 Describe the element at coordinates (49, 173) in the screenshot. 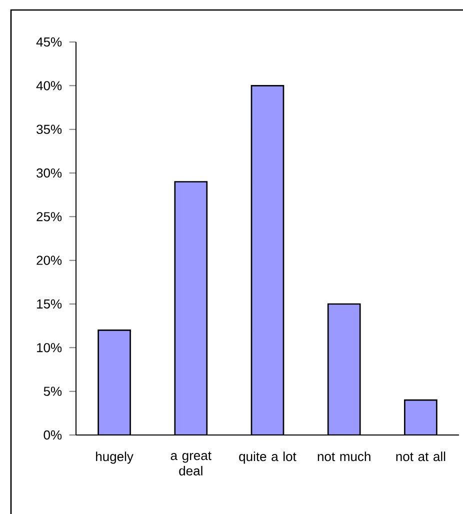

I see `y-tick-label: 30%` at that location.